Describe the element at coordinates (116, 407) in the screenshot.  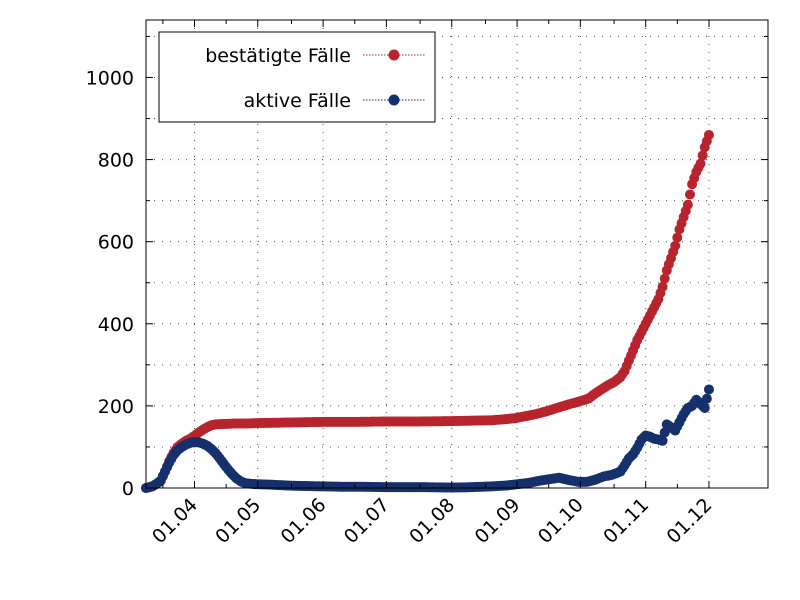
I see `y-tick-label: 200` at that location.